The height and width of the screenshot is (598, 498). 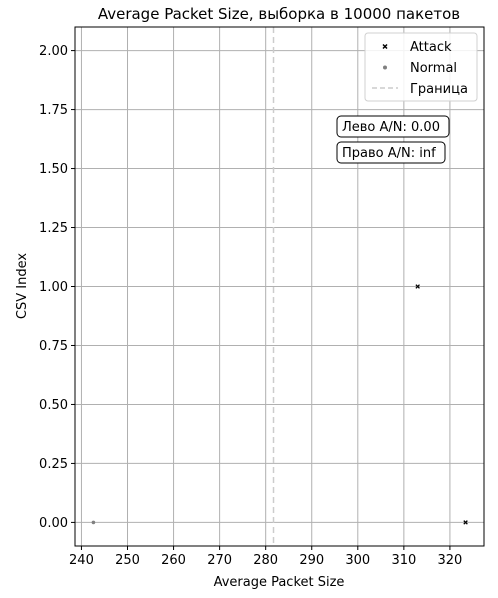 I want to click on annotation-right-box, so click(x=391, y=152).